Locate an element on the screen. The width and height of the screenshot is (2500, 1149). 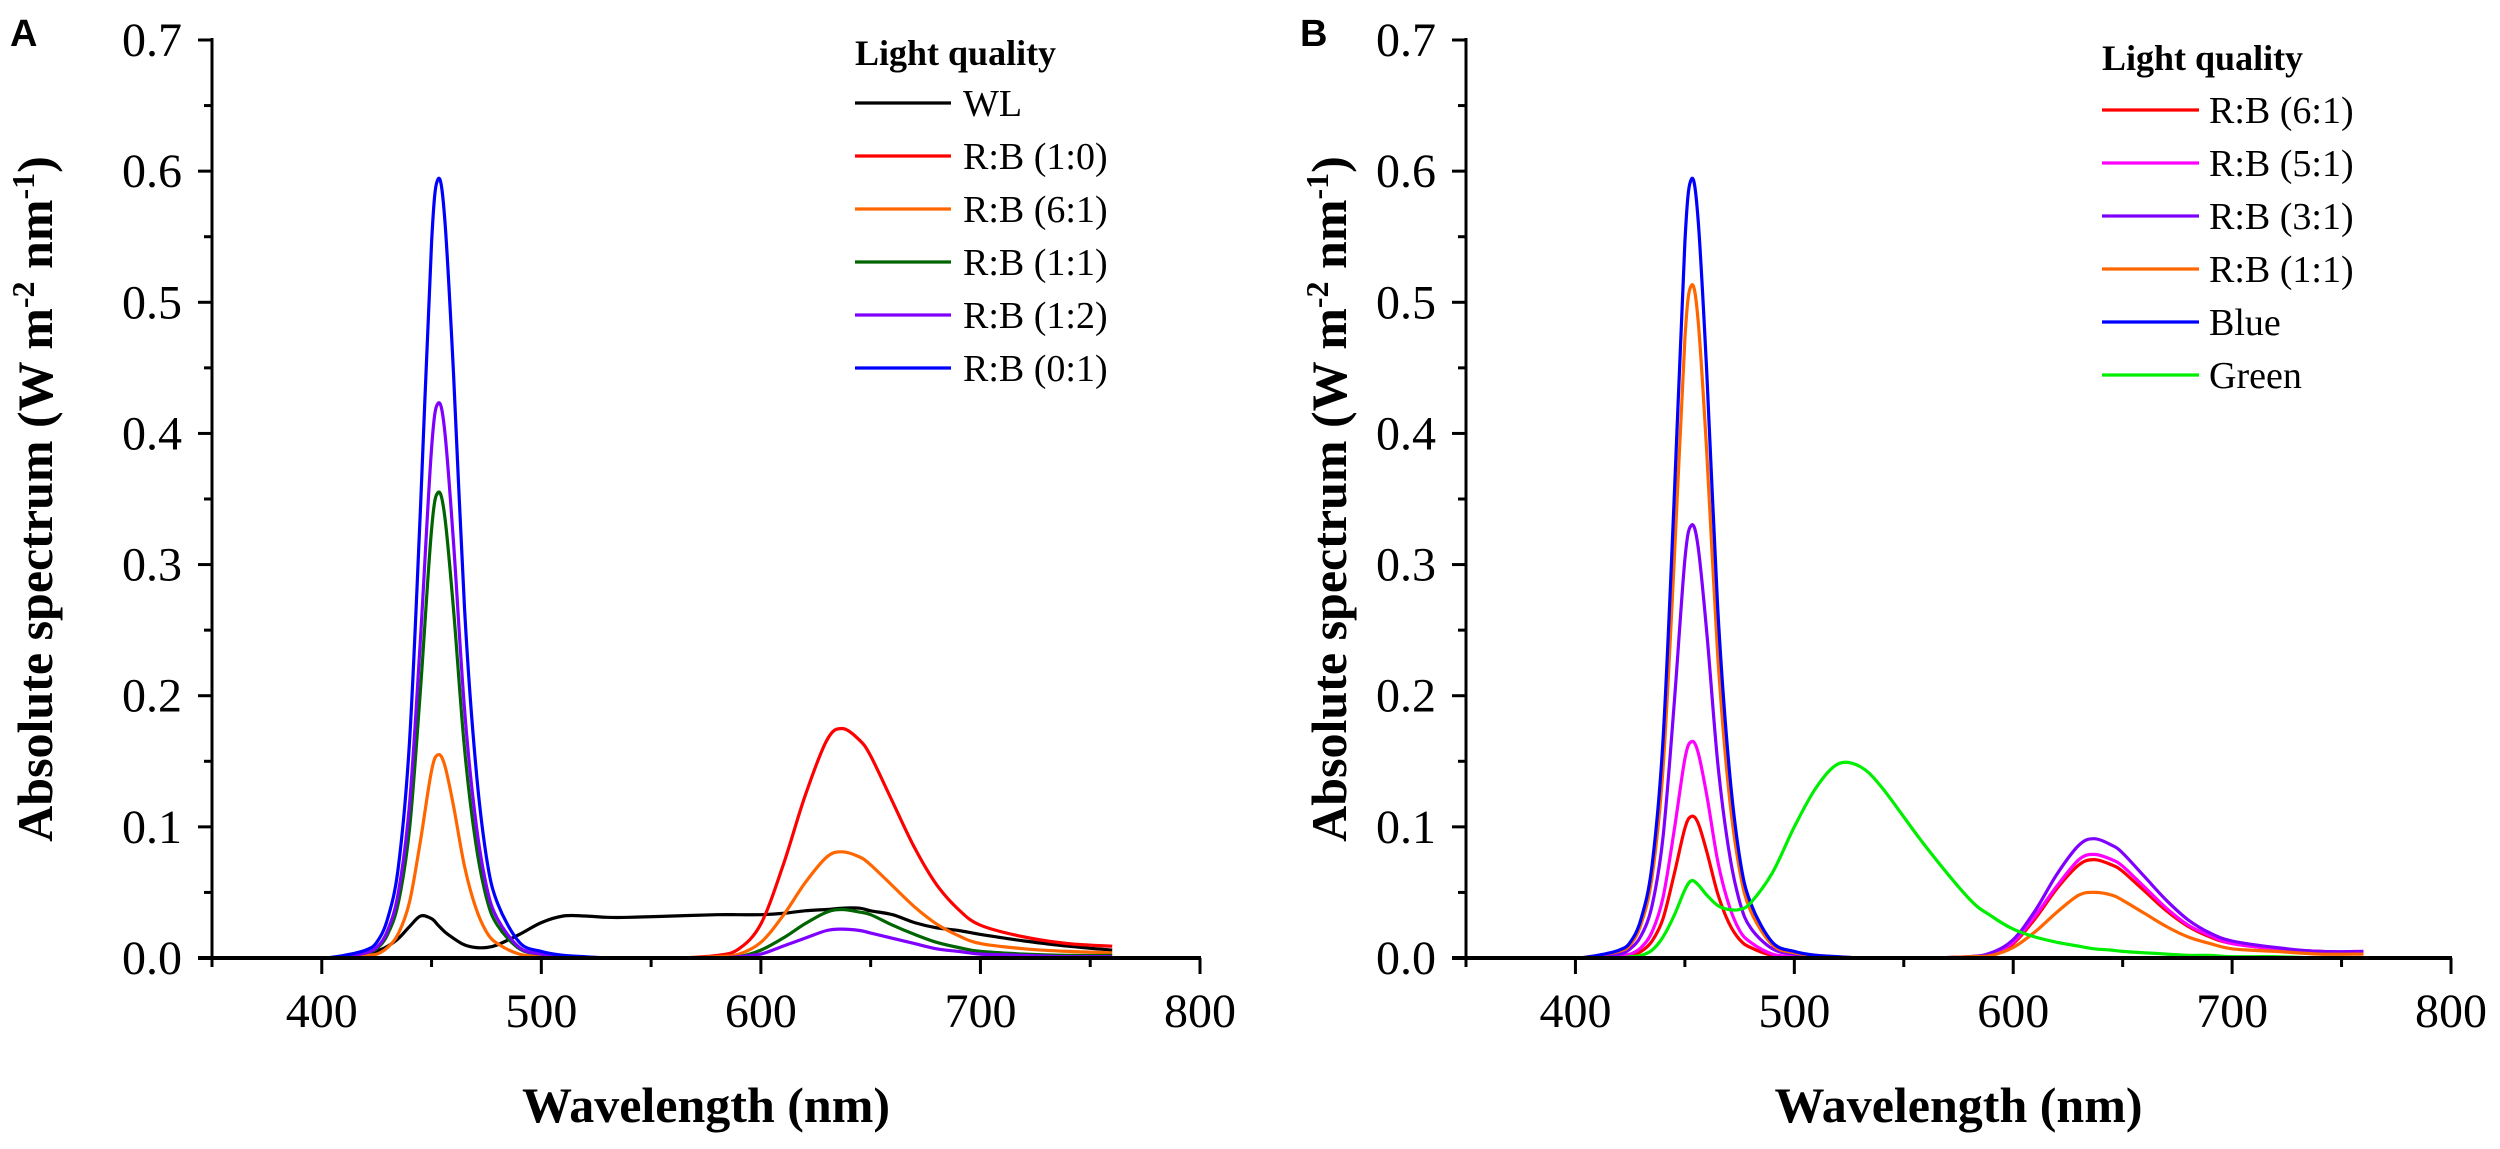
legend-label: Green is located at coordinates (2255, 376).